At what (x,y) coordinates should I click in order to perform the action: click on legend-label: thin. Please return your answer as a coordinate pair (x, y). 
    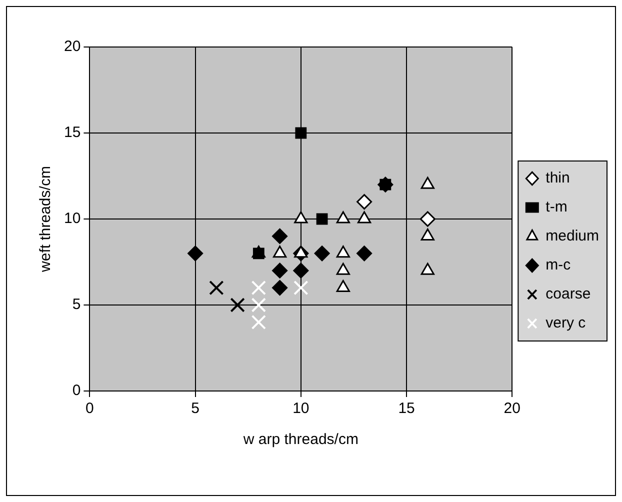
    Looking at the image, I should click on (558, 178).